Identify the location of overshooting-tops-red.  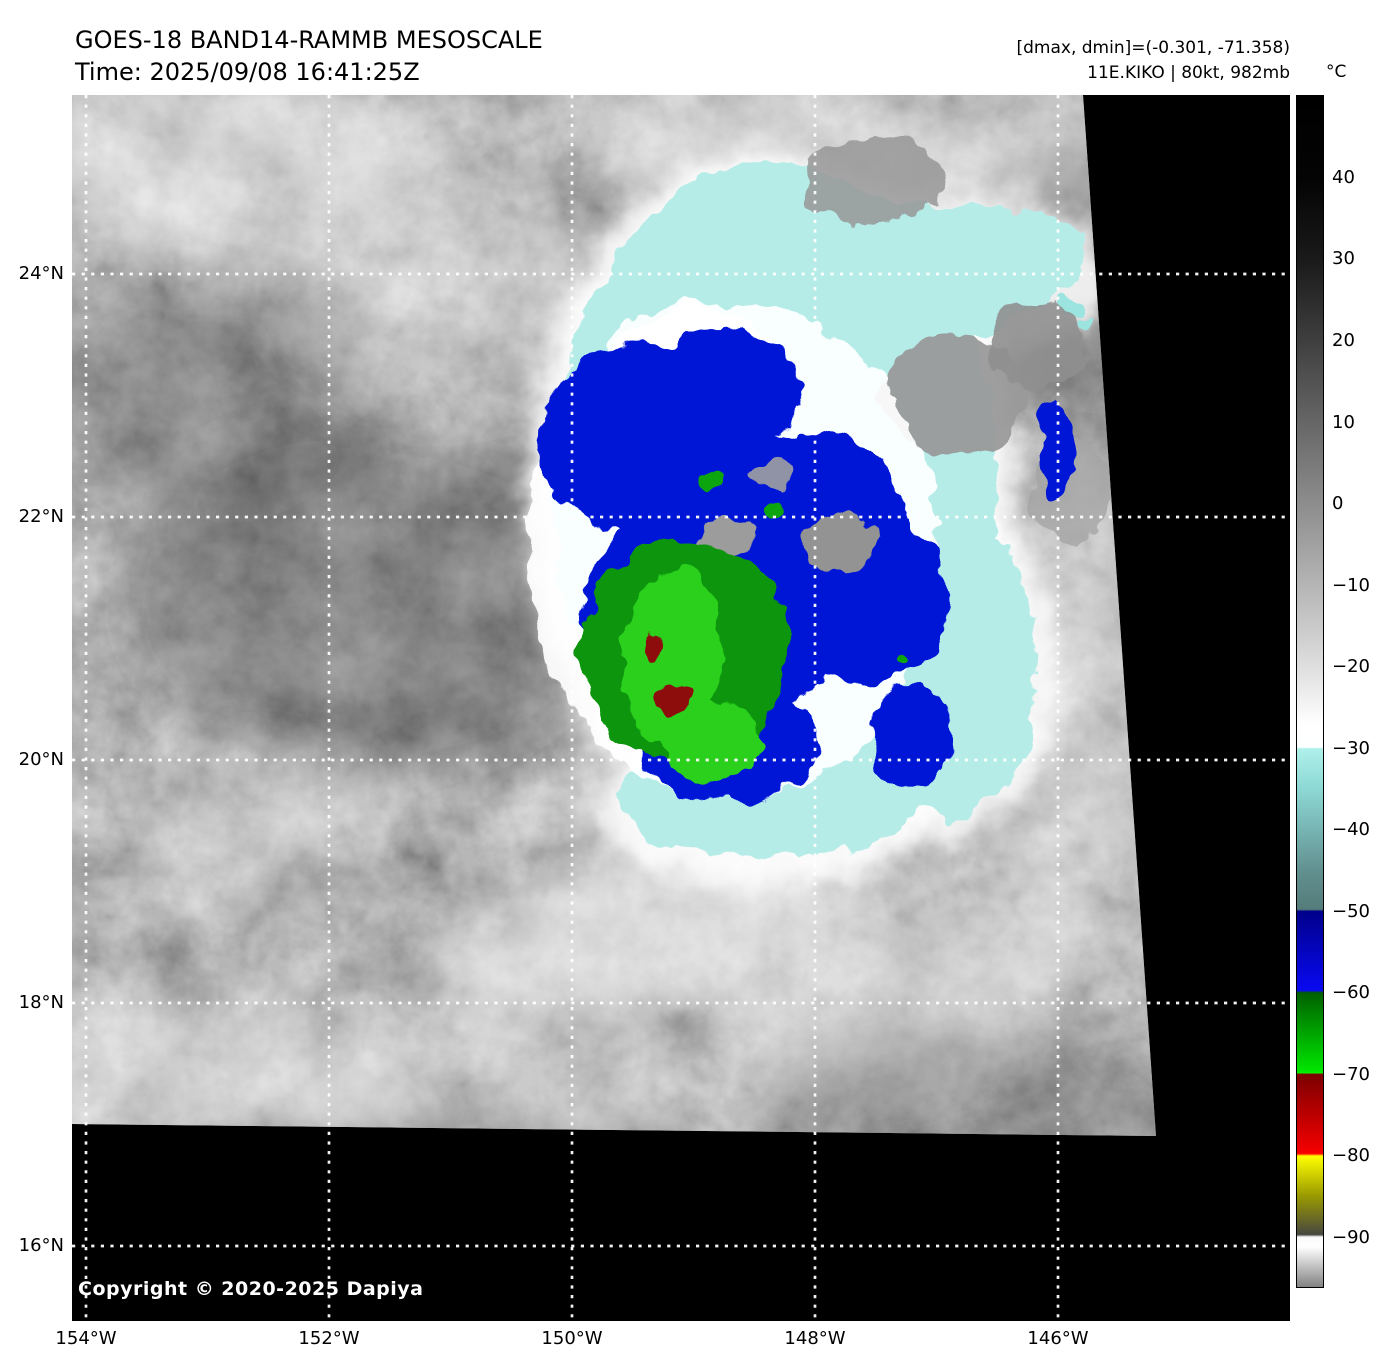
(669, 672).